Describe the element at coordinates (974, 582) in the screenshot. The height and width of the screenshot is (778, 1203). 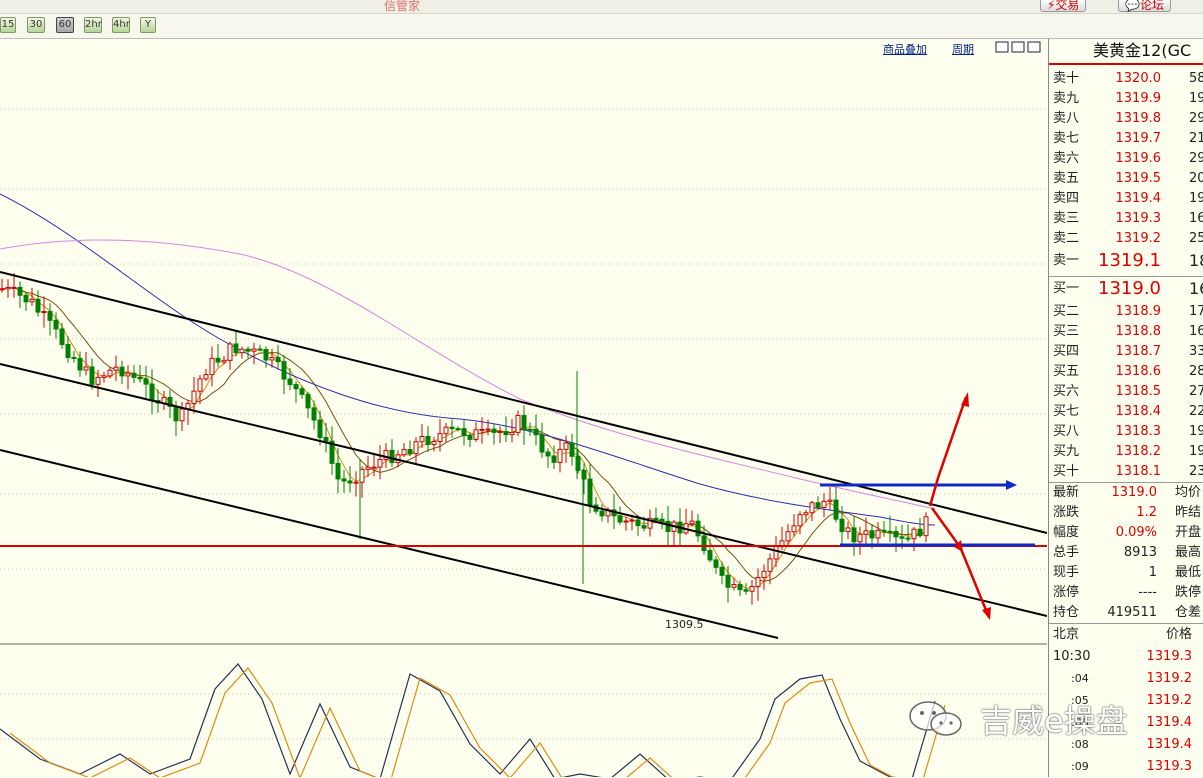
I see `down-scenario-arrow` at that location.